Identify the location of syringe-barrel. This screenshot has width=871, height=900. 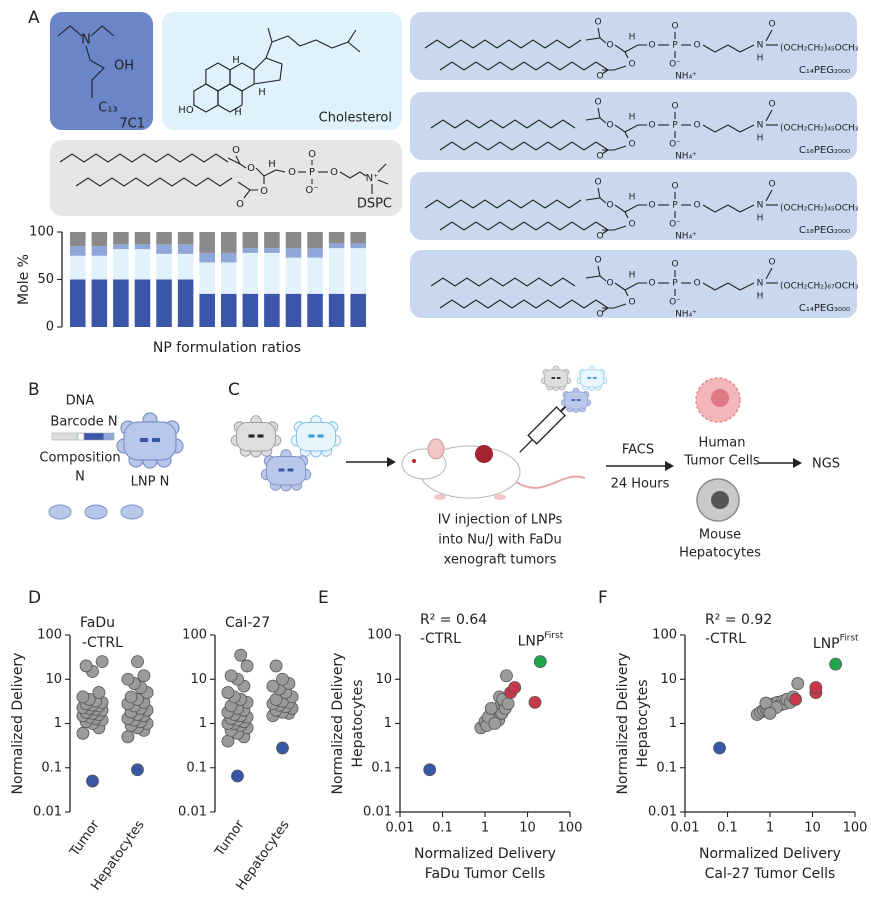
(546, 425).